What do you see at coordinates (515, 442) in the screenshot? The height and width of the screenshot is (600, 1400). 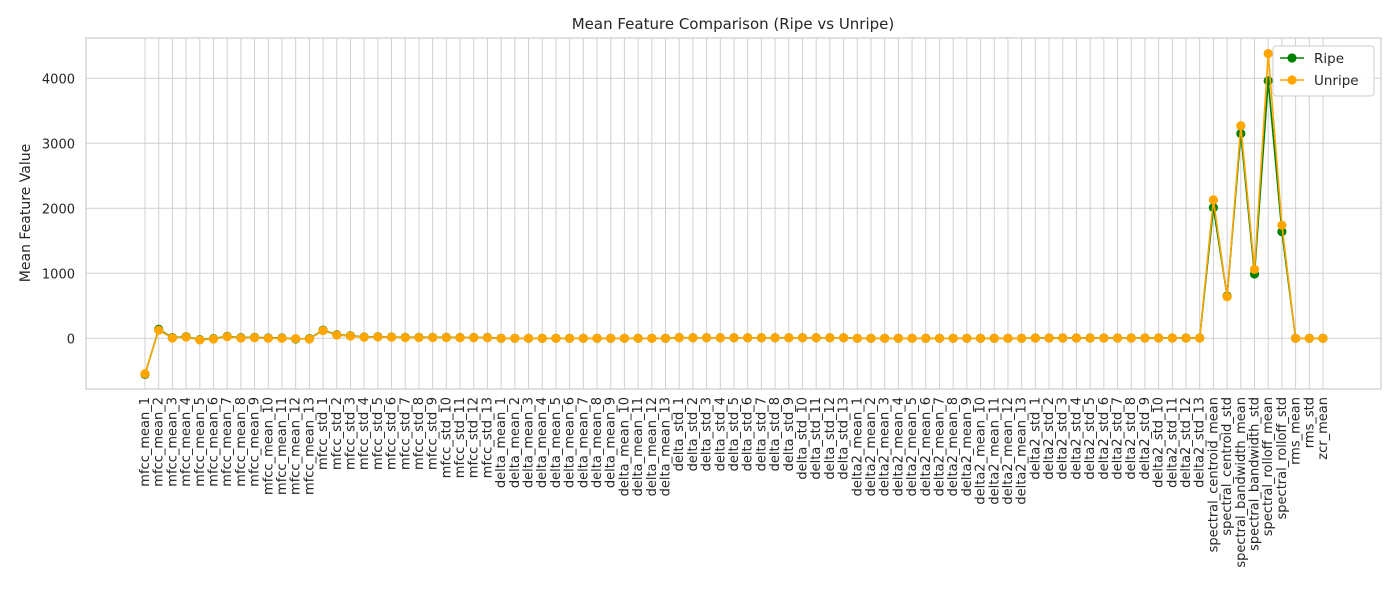 I see `x-tick-label: delta_mean_2` at bounding box center [515, 442].